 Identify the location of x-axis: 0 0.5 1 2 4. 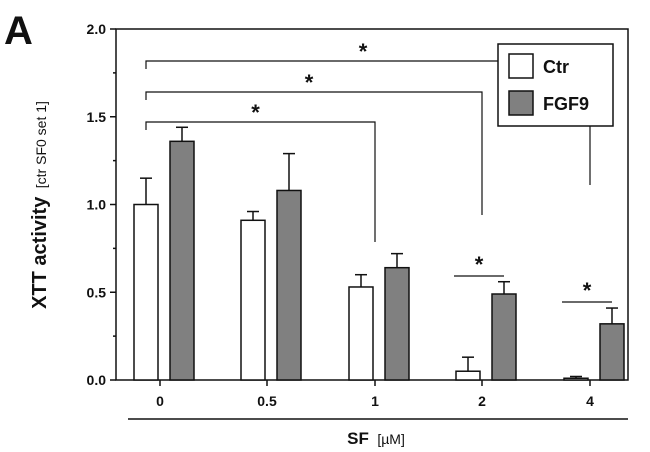
(375, 394).